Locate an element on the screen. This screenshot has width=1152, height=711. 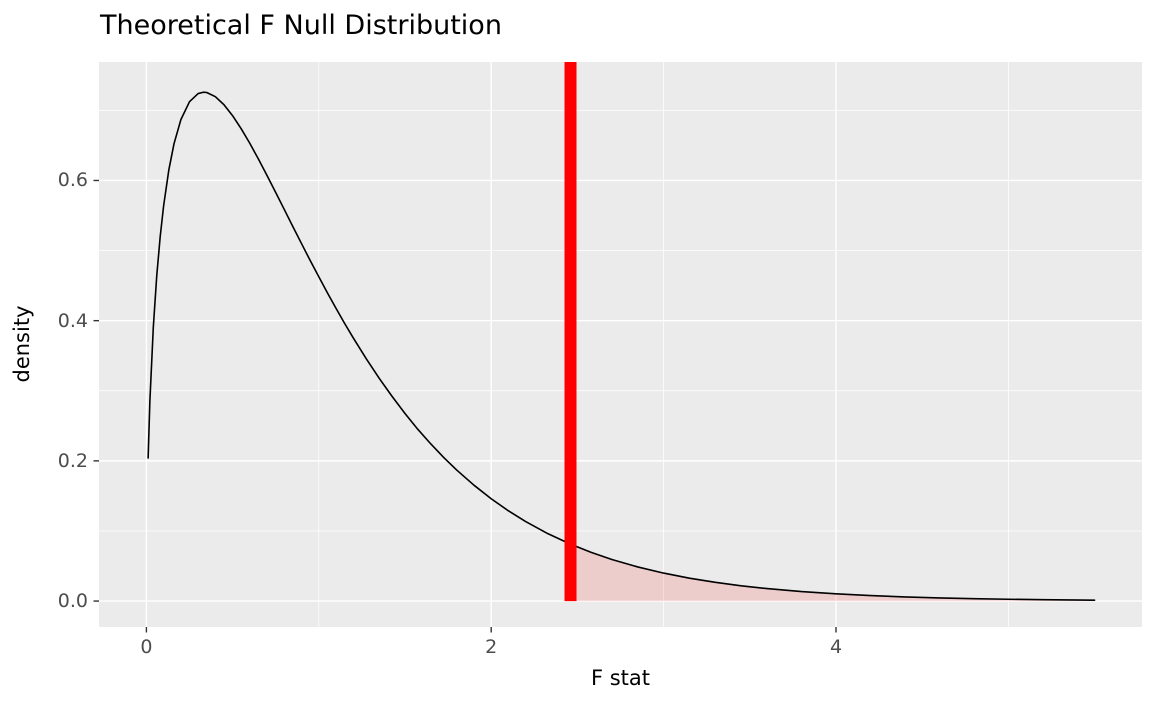
x-tick-label: 2 is located at coordinates (491, 647).